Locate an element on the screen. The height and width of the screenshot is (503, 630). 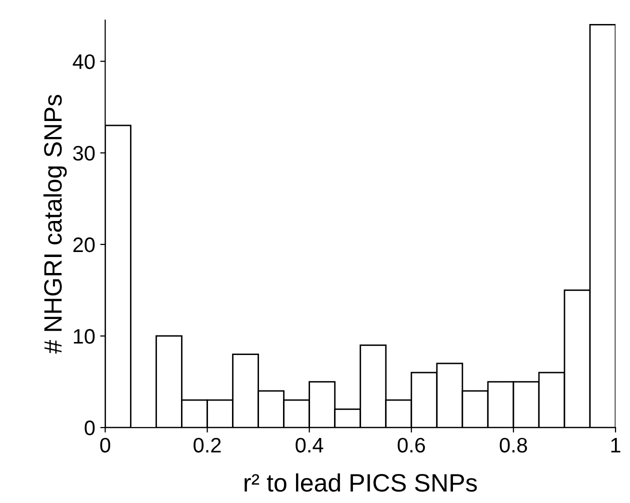
x-tick-label: 0.8 is located at coordinates (514, 445).